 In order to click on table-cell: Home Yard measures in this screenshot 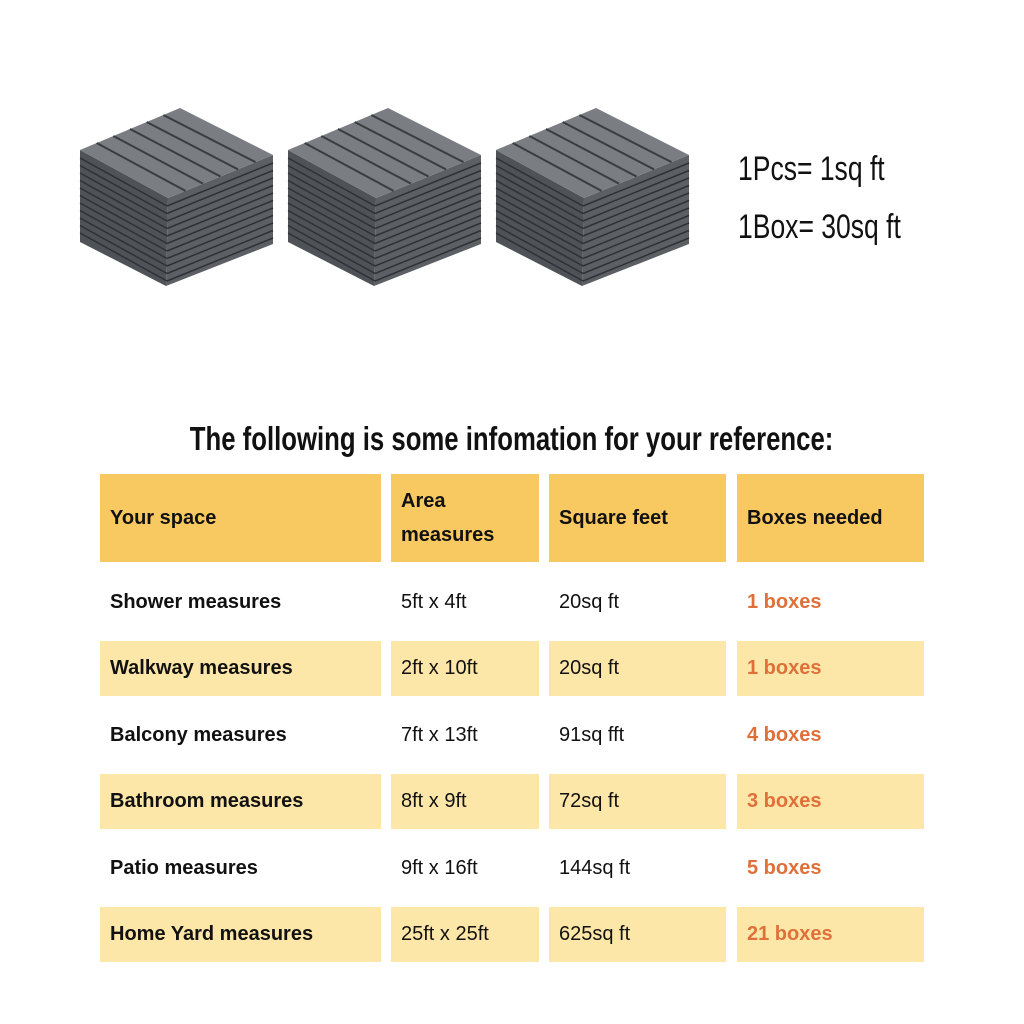, I will do `click(240, 934)`.